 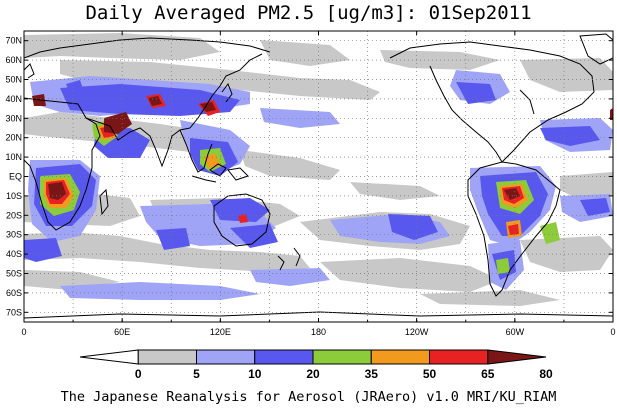 I want to click on lon-tick-label: 60W, so click(x=515, y=332).